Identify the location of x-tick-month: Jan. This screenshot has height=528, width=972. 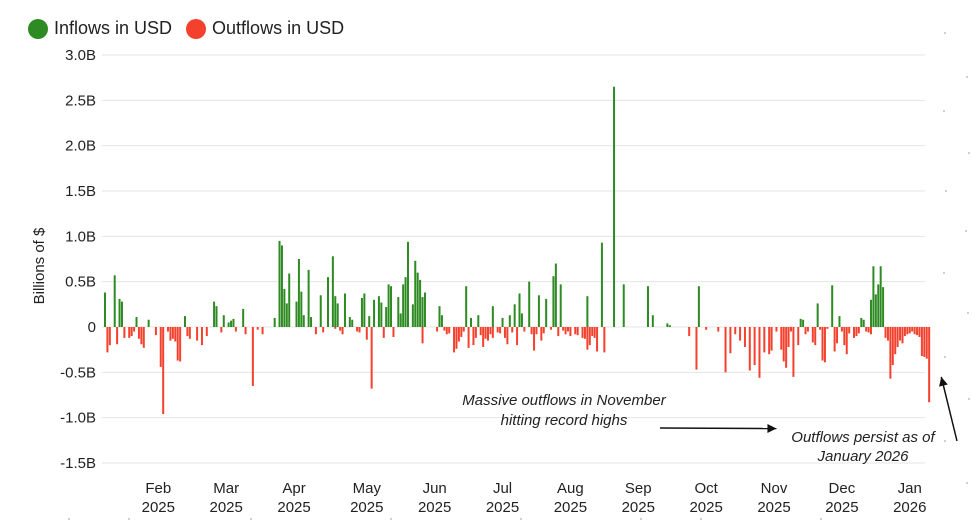
(910, 488).